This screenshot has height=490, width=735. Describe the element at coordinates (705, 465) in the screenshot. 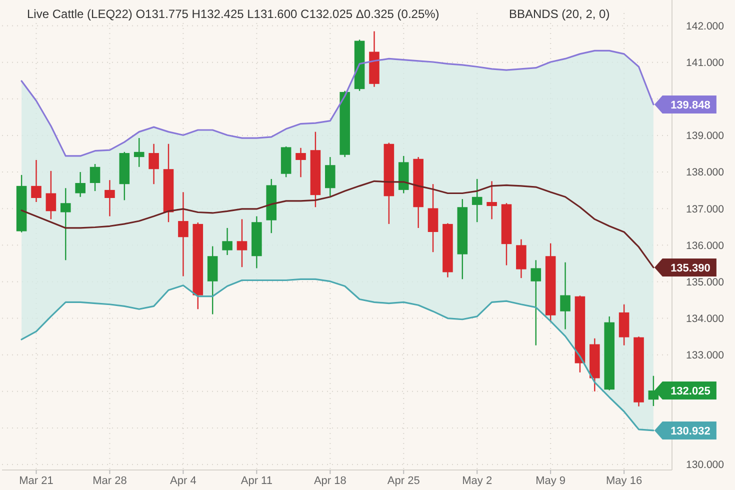

I see `y-tick-label: 130.000` at that location.